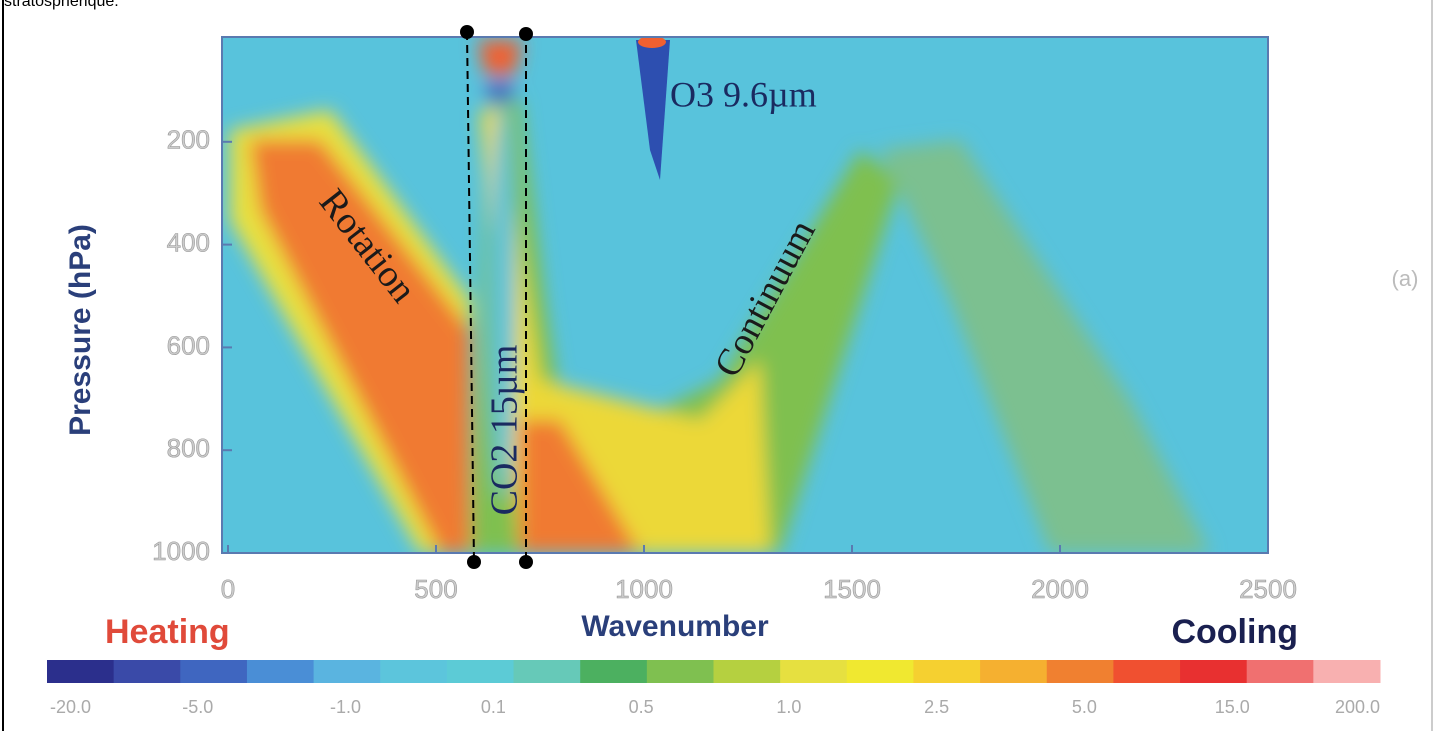 This screenshot has width=1448, height=731. What do you see at coordinates (228, 589) in the screenshot?
I see `x-tick-label: 0` at bounding box center [228, 589].